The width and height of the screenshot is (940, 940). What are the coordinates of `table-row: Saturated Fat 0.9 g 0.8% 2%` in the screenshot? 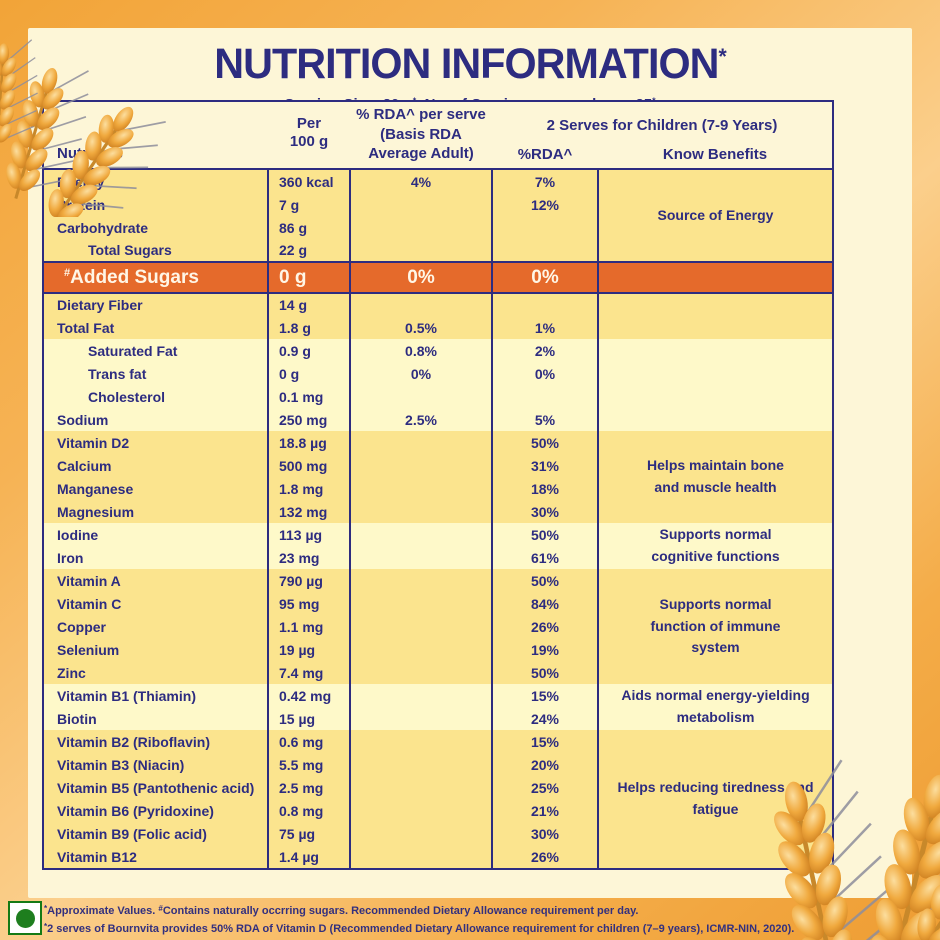 It's located at (438, 385).